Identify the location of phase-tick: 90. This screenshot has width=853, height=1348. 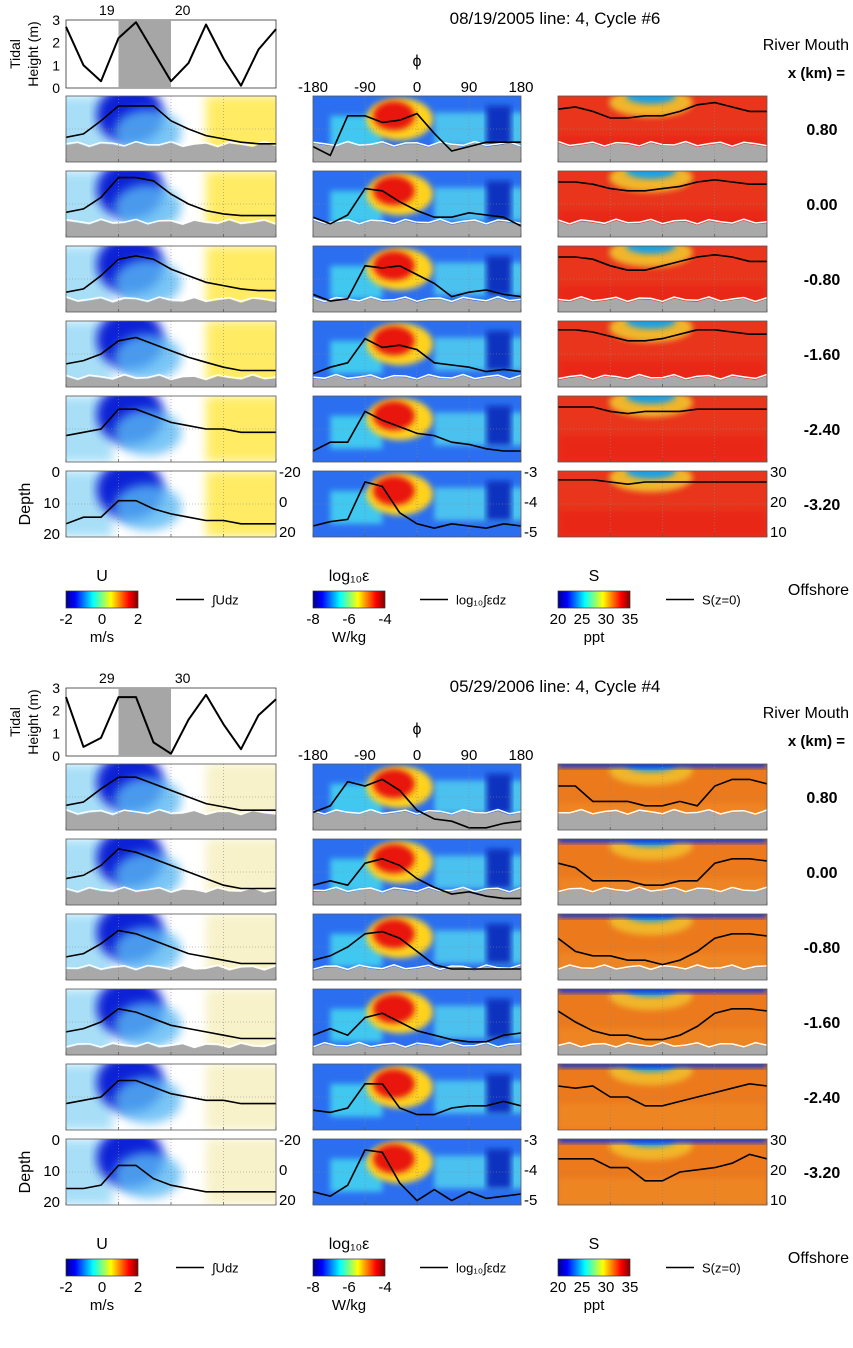
(469, 87).